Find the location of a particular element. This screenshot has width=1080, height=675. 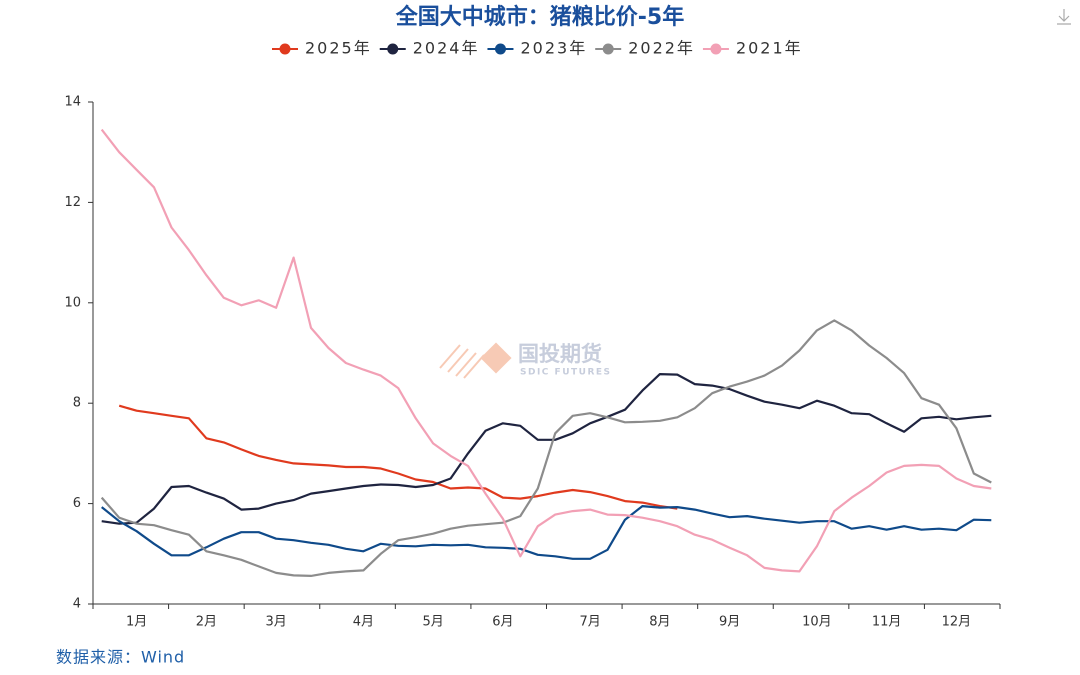

x-tick-label: 4月 is located at coordinates (363, 622).